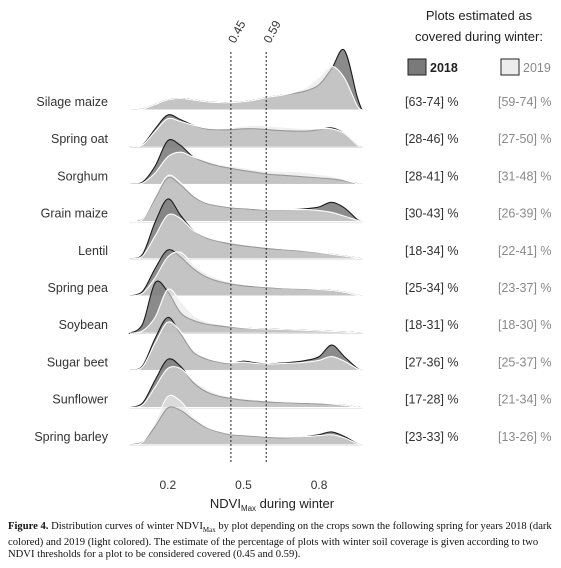  Describe the element at coordinates (71, 437) in the screenshot. I see `crop-label-9: Spring barley` at that location.